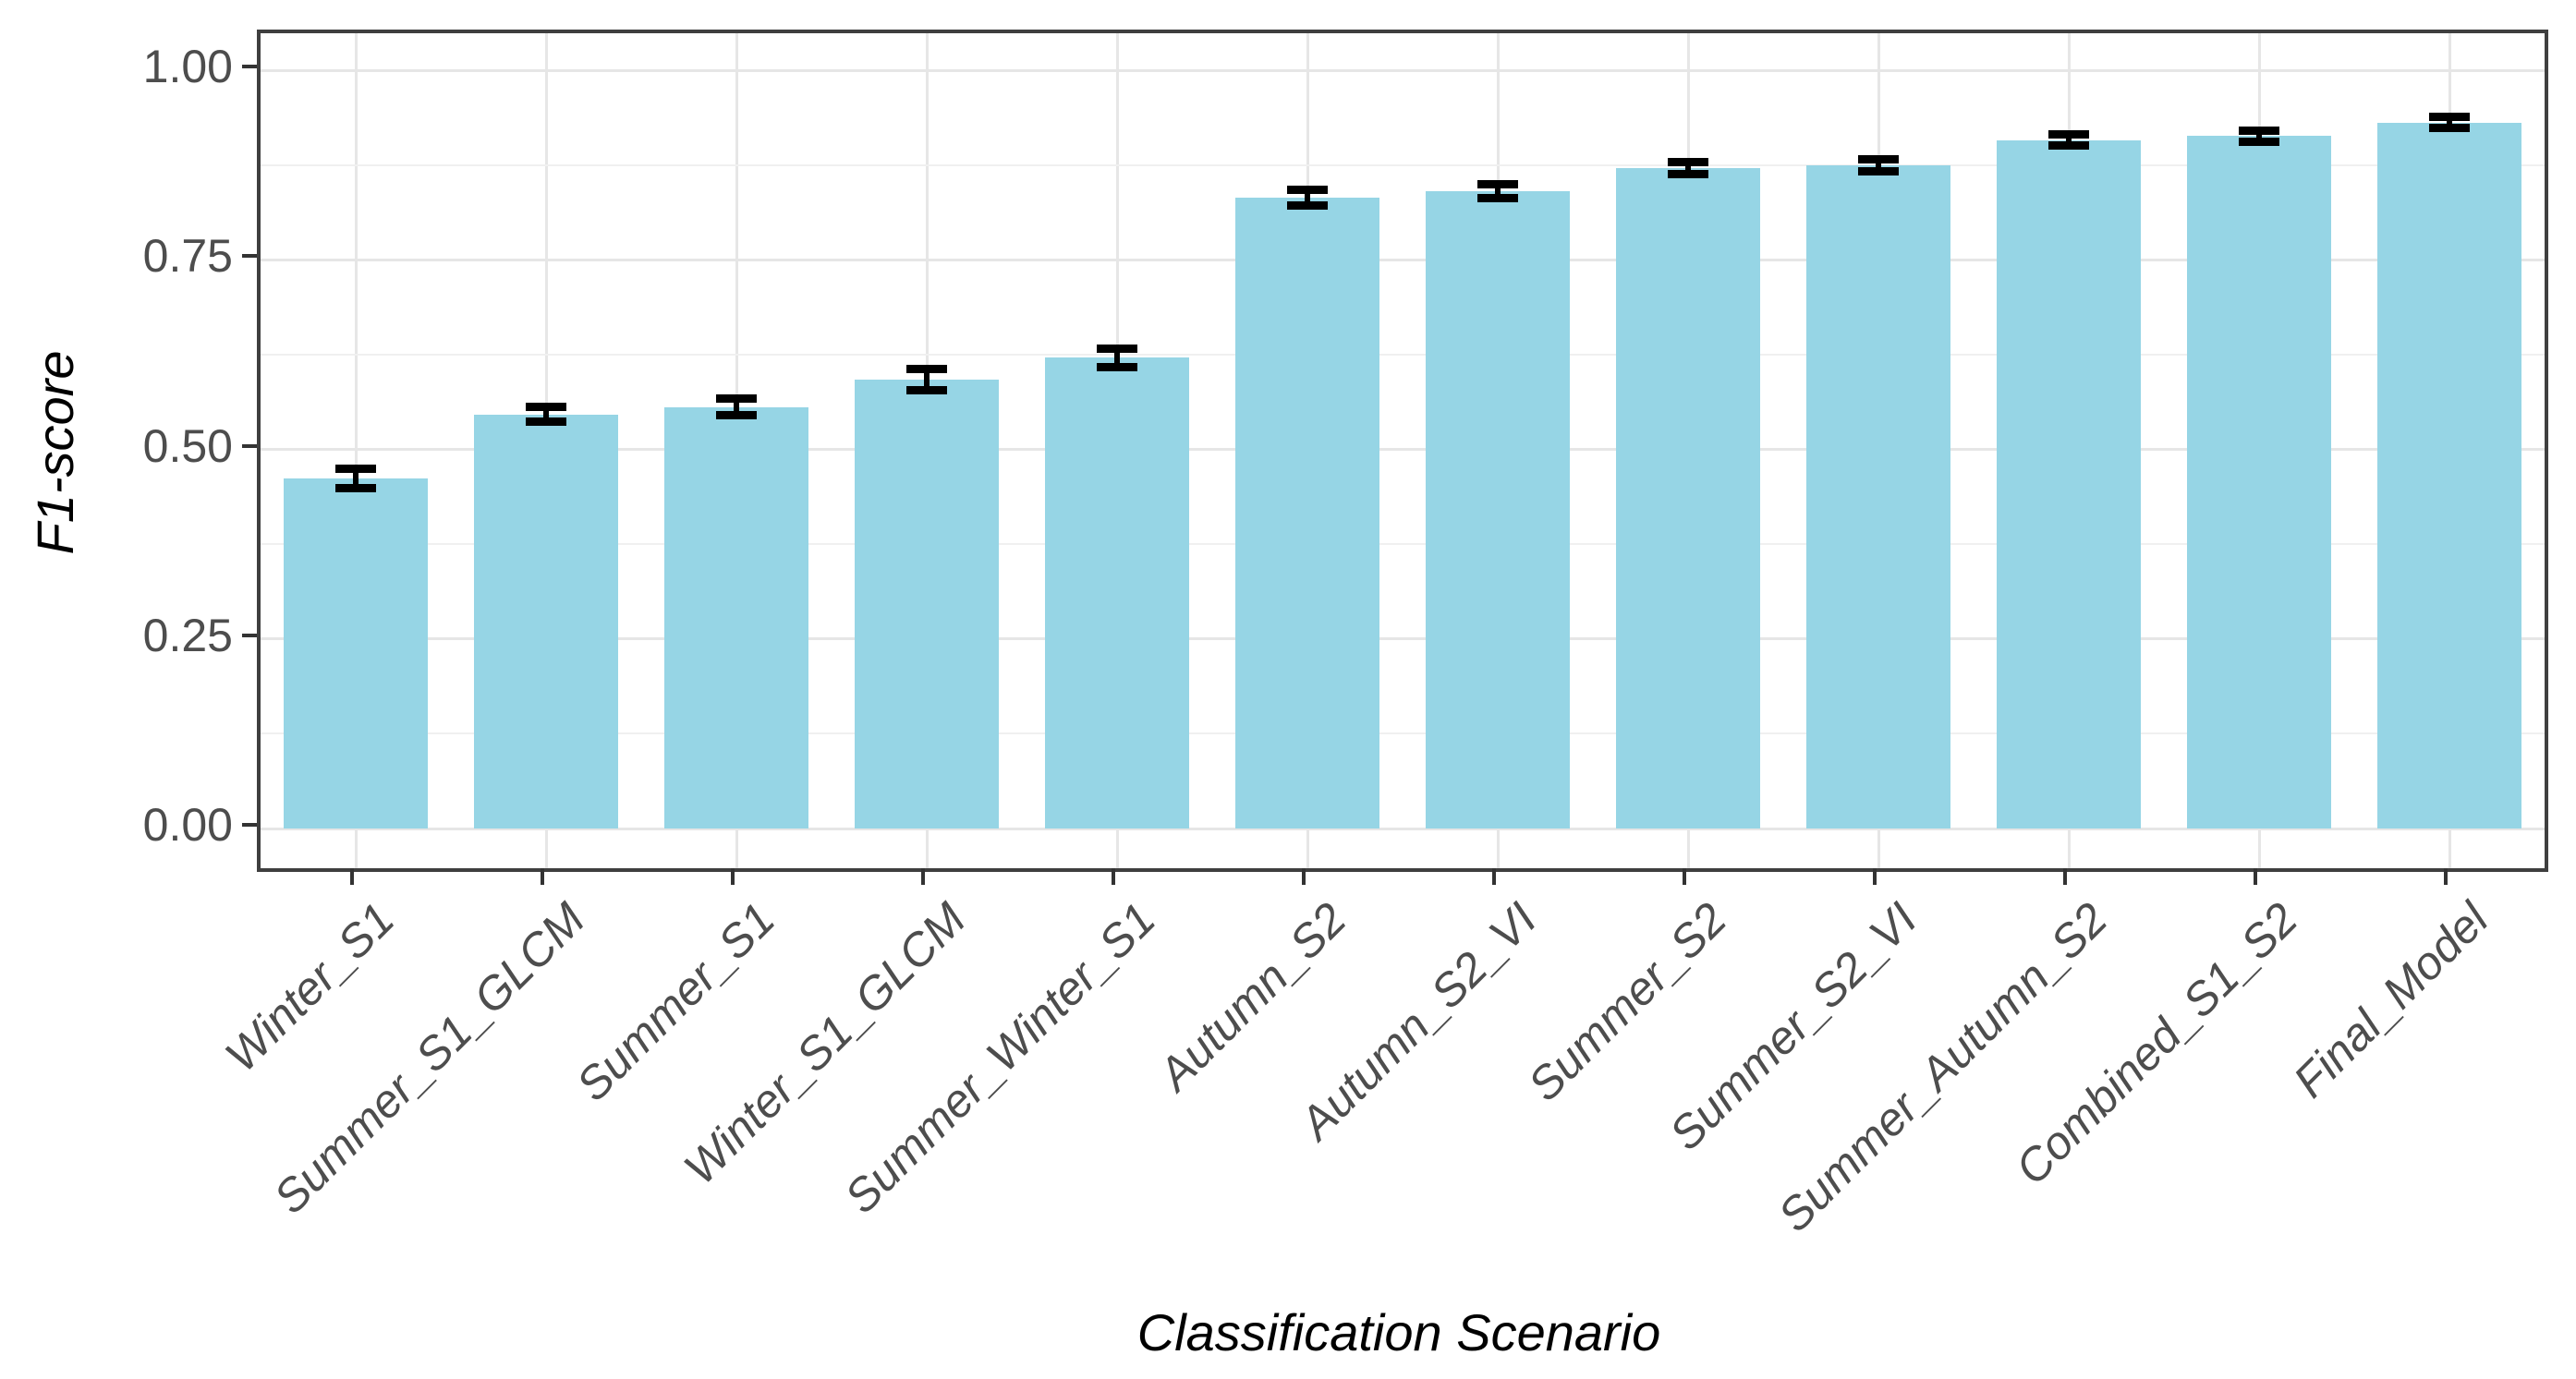 This screenshot has width=2576, height=1379. What do you see at coordinates (2449, 475) in the screenshot?
I see `bar-Final_Model` at bounding box center [2449, 475].